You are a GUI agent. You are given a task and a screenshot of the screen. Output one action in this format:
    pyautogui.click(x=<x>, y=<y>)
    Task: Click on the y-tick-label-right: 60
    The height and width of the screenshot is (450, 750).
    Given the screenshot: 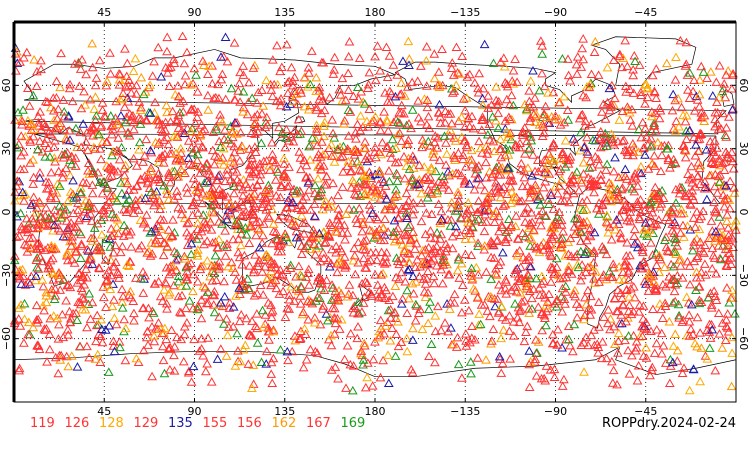 What is the action you would take?
    pyautogui.click(x=743, y=85)
    